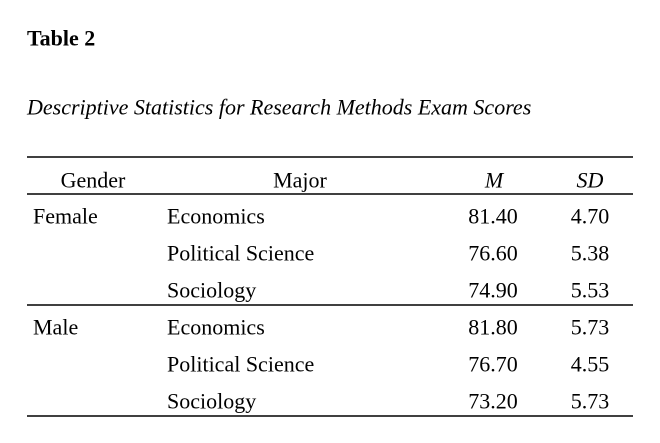 Image resolution: width=660 pixels, height=443 pixels. What do you see at coordinates (493, 327) in the screenshot?
I see `mean-cell: 81.80` at bounding box center [493, 327].